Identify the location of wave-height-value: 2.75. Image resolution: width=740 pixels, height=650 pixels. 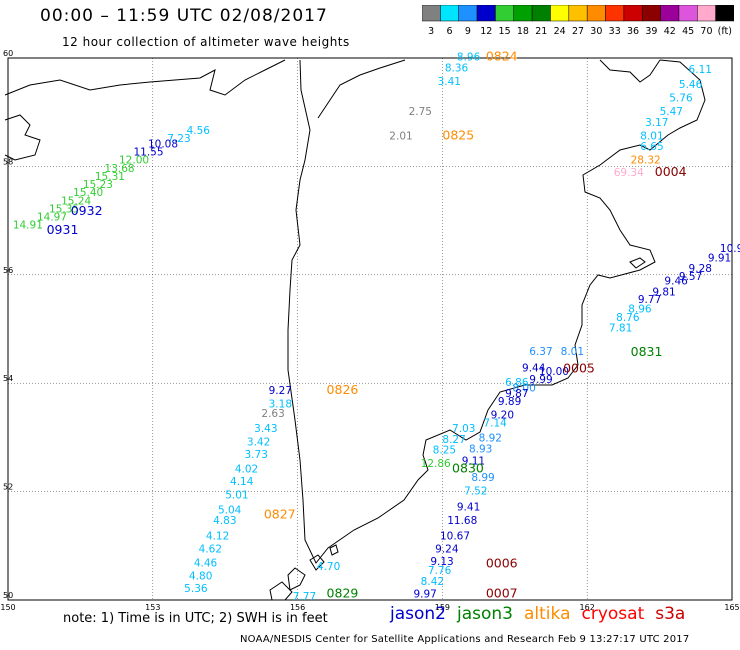
(420, 112).